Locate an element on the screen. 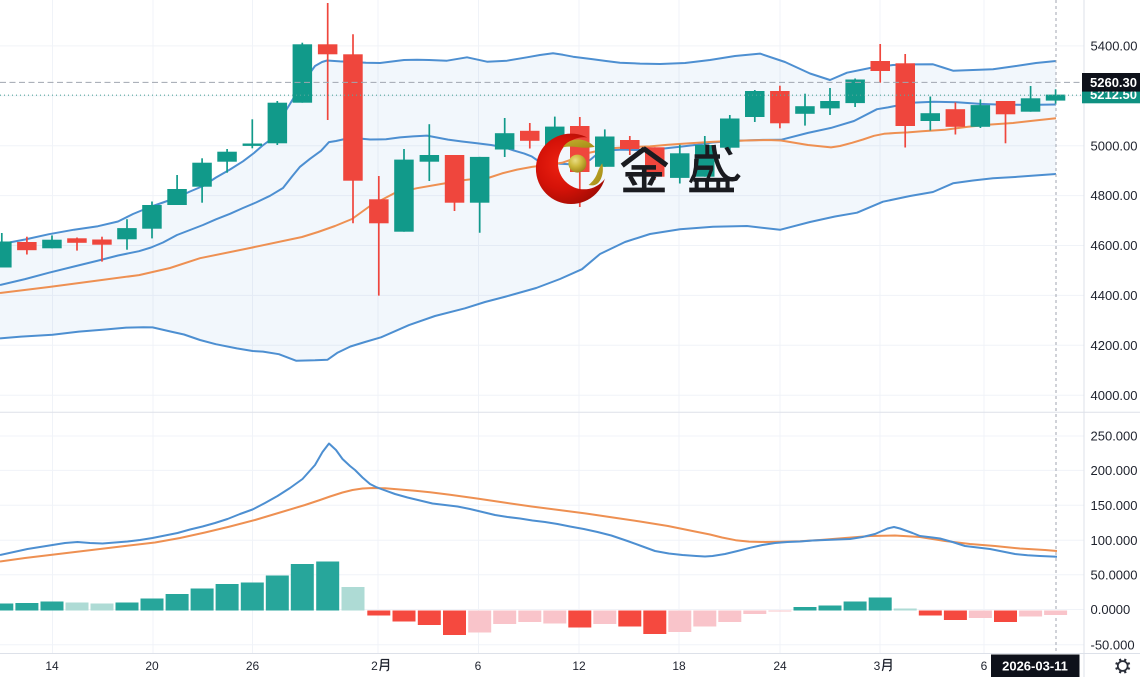 Image resolution: width=1140 pixels, height=677 pixels. svg-text: 50.0000 is located at coordinates (1114, 574).